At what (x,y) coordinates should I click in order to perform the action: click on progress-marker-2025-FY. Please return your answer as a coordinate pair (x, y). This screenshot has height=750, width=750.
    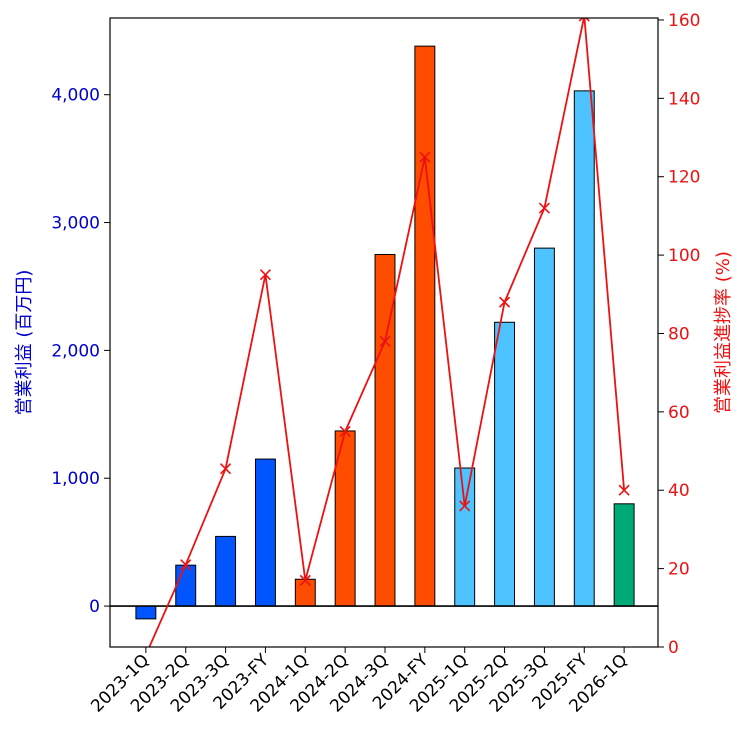
    Looking at the image, I should click on (584, 20).